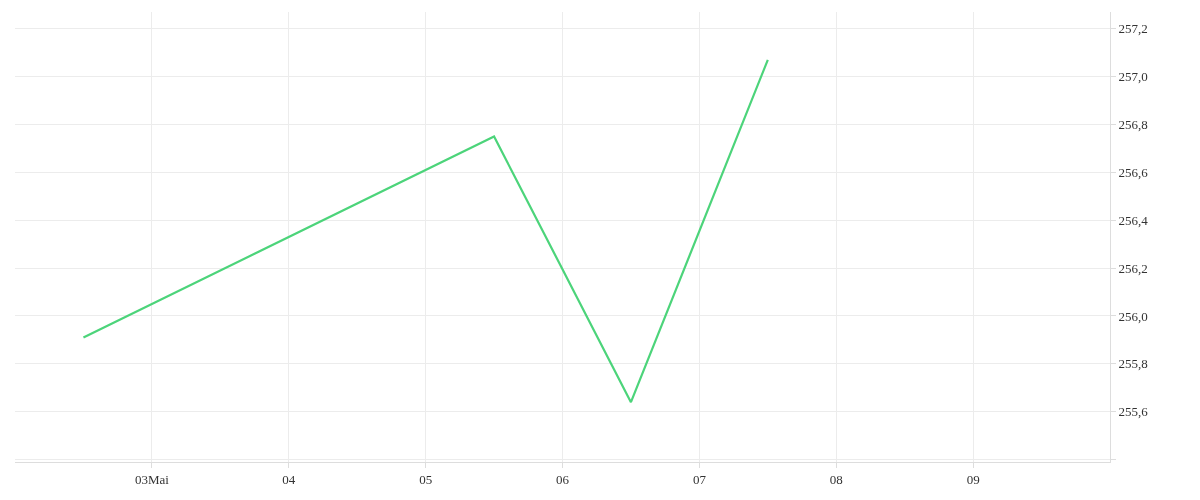 The image size is (1200, 500). What do you see at coordinates (973, 479) in the screenshot?
I see `x-tick-label: 09` at bounding box center [973, 479].